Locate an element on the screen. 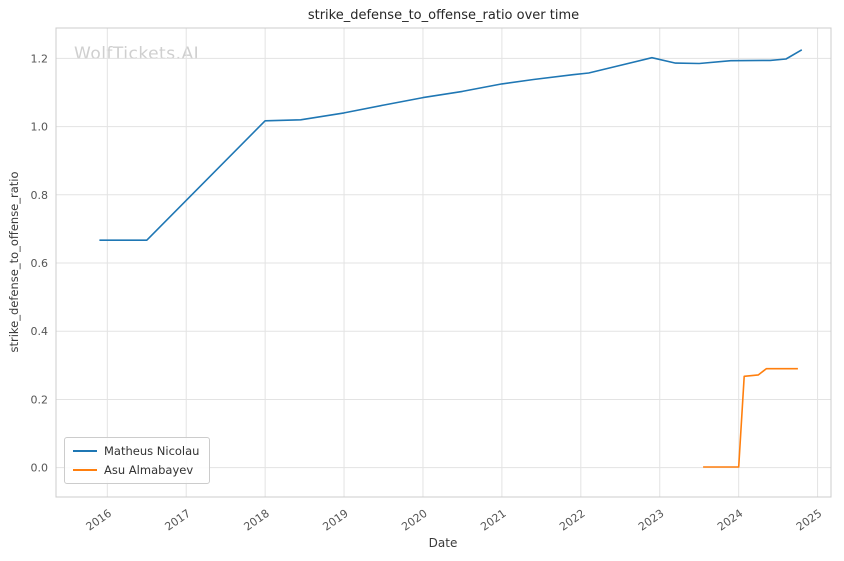 This screenshot has width=844, height=561. legend-item: Asu Almabayev is located at coordinates (136, 470).